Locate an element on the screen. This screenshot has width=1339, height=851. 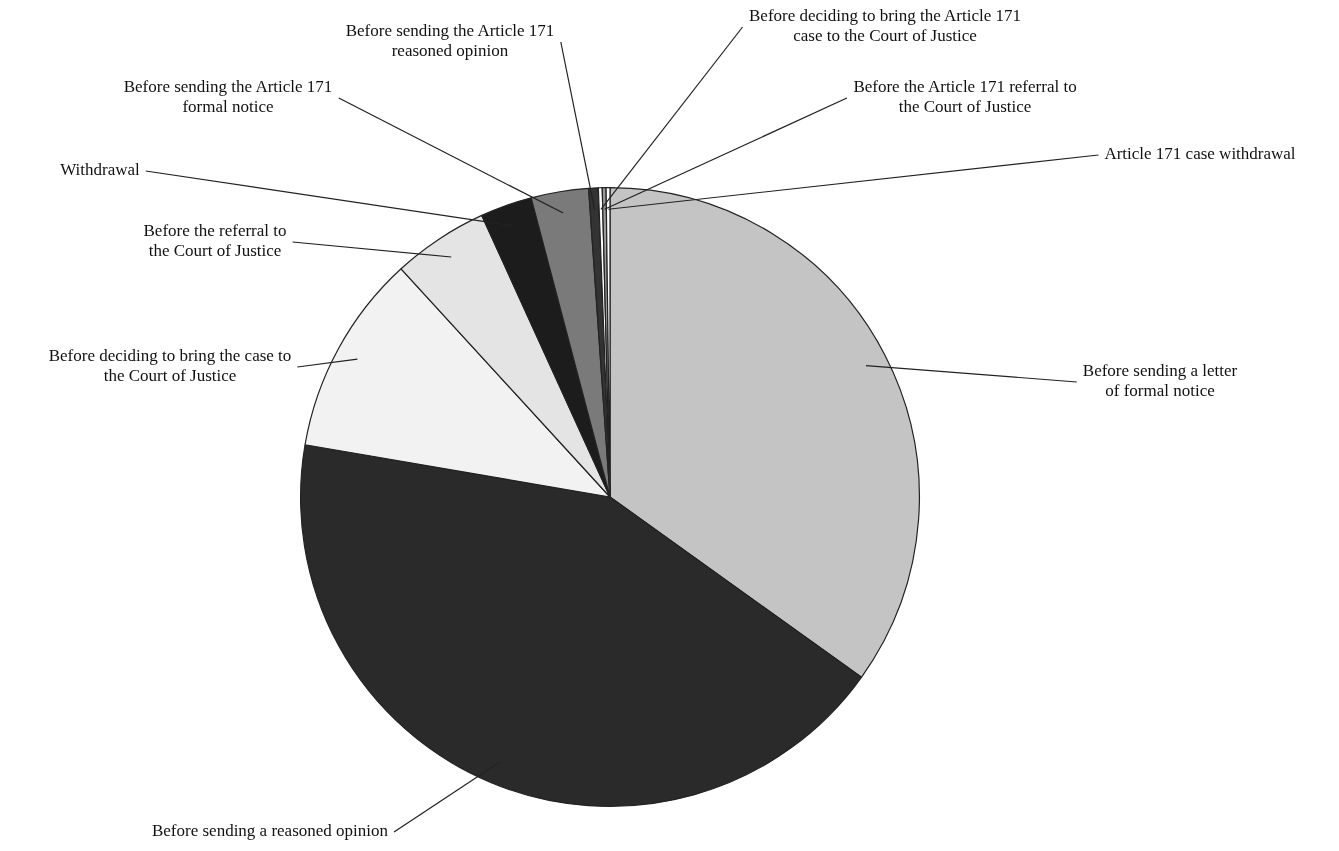
slice-label: Before the Article 171 referral to the Court of Justice is located at coordinates (965, 97).